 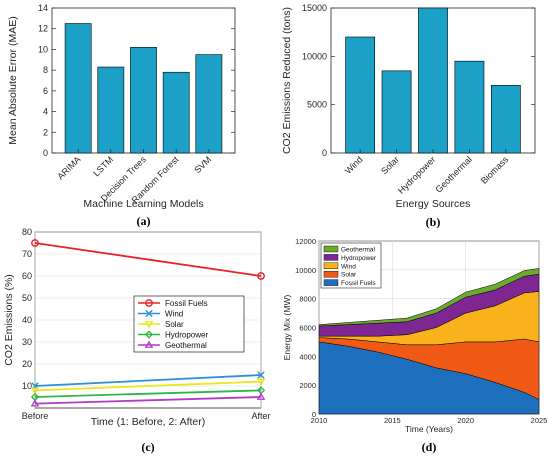 What do you see at coordinates (27, 320) in the screenshot?
I see `y-tick-label: 40` at bounding box center [27, 320].